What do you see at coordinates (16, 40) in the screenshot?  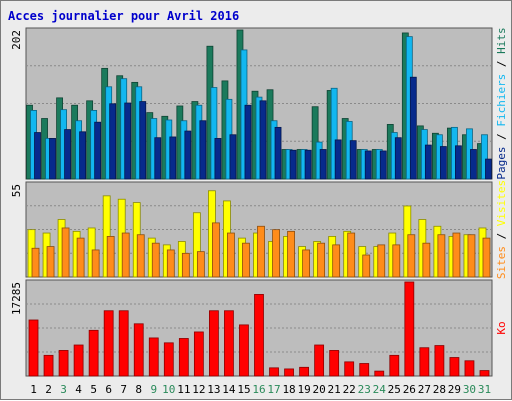 I see `y-max-label: 202` at bounding box center [16, 40].